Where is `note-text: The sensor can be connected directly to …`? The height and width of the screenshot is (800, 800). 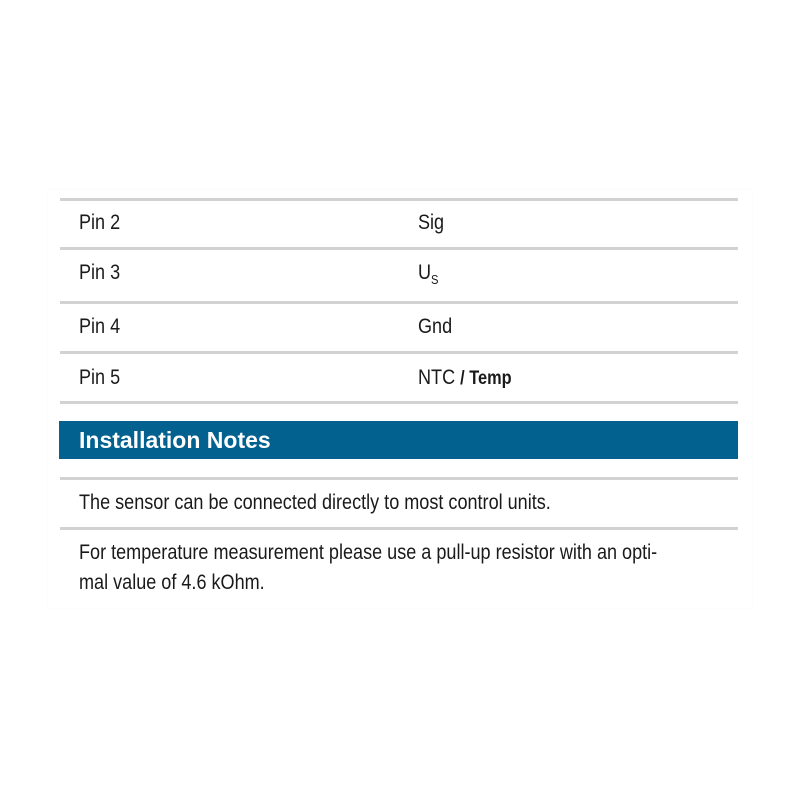 note-text: The sensor can be connected directly to … is located at coordinates (315, 502).